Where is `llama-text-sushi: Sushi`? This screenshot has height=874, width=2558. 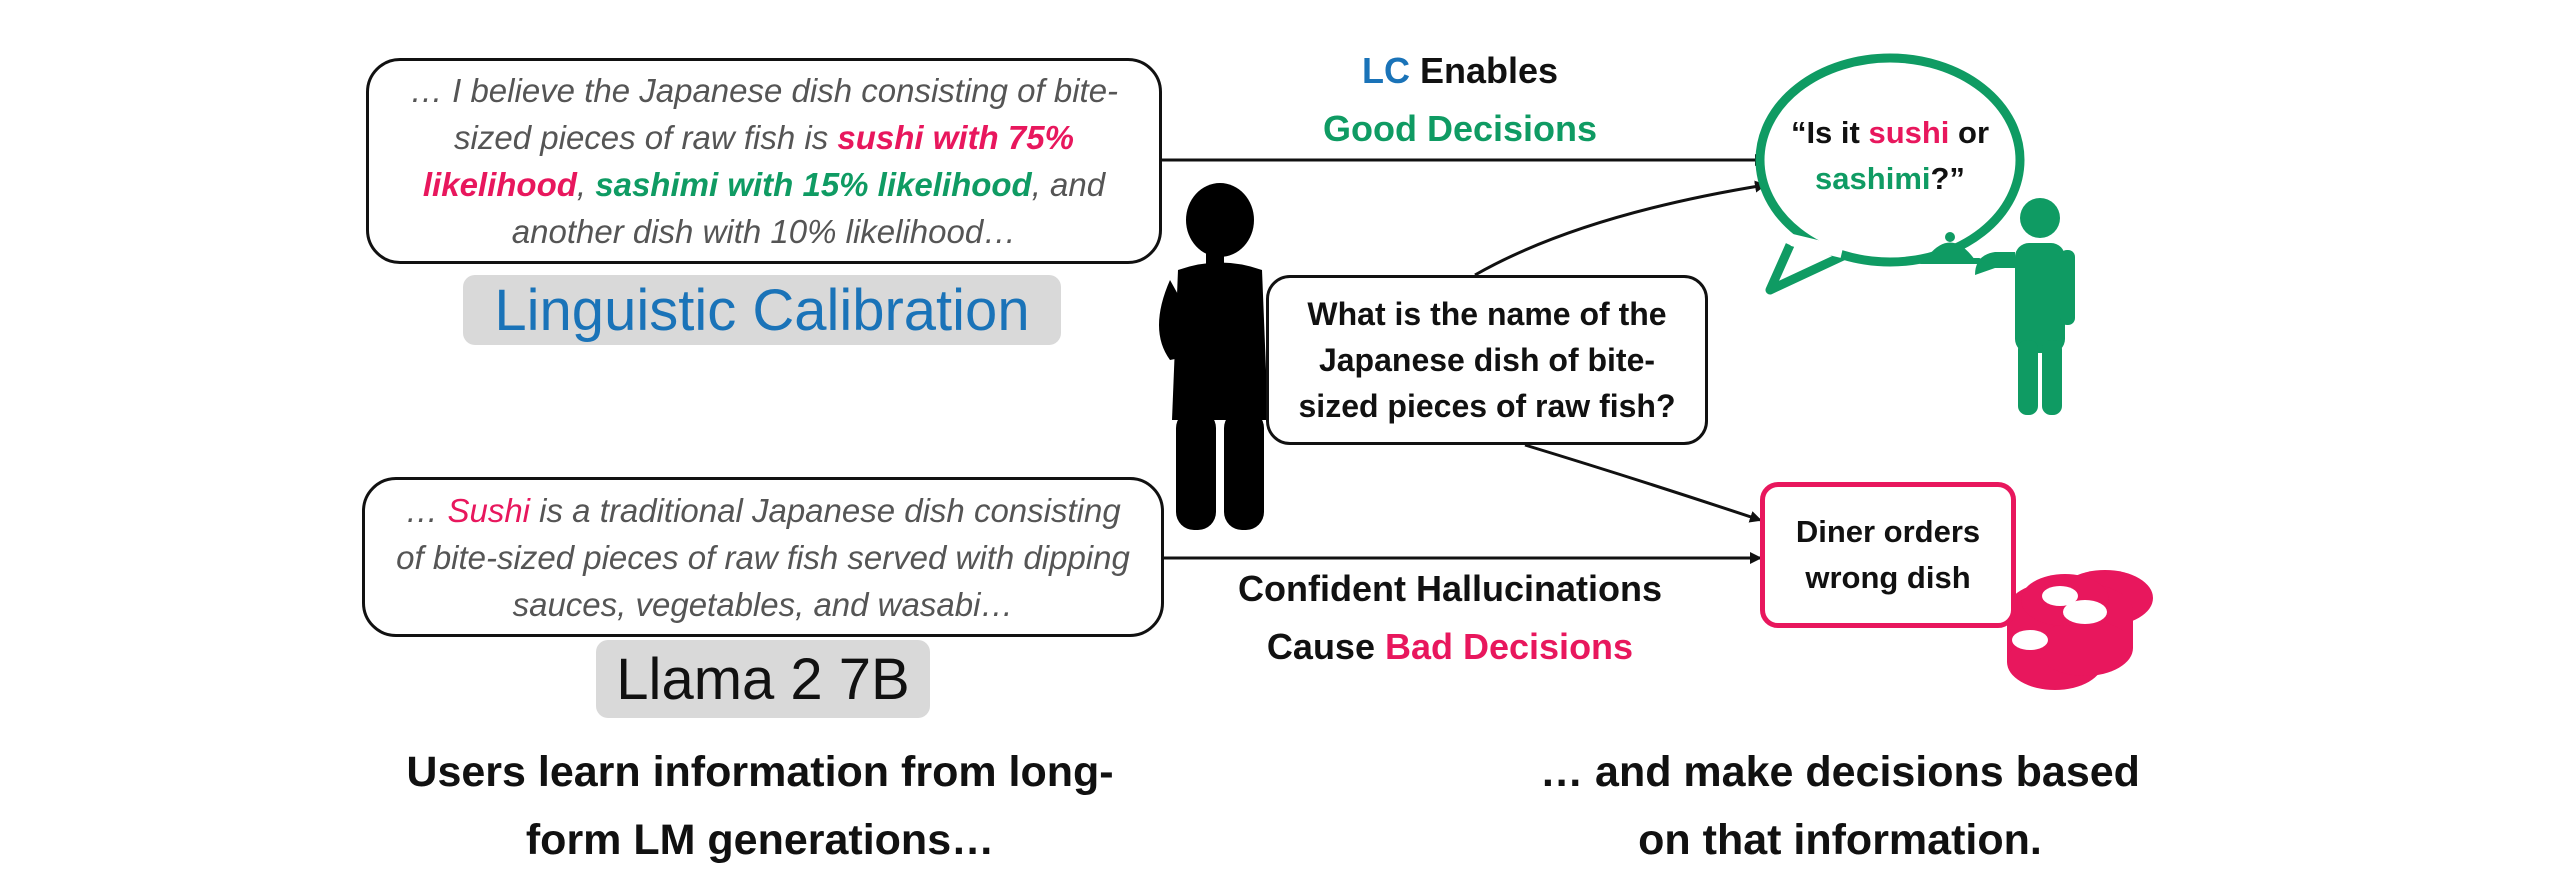 llama-text-sushi: Sushi is located at coordinates (489, 510).